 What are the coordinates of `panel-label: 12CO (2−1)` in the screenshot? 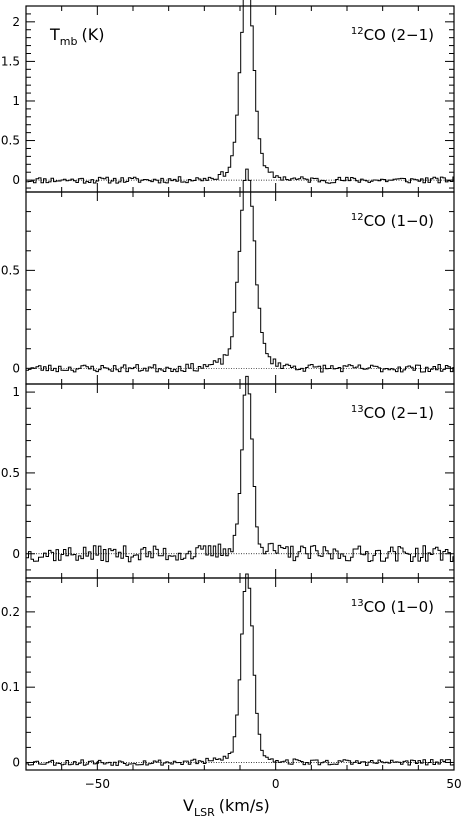 It's located at (392, 35).